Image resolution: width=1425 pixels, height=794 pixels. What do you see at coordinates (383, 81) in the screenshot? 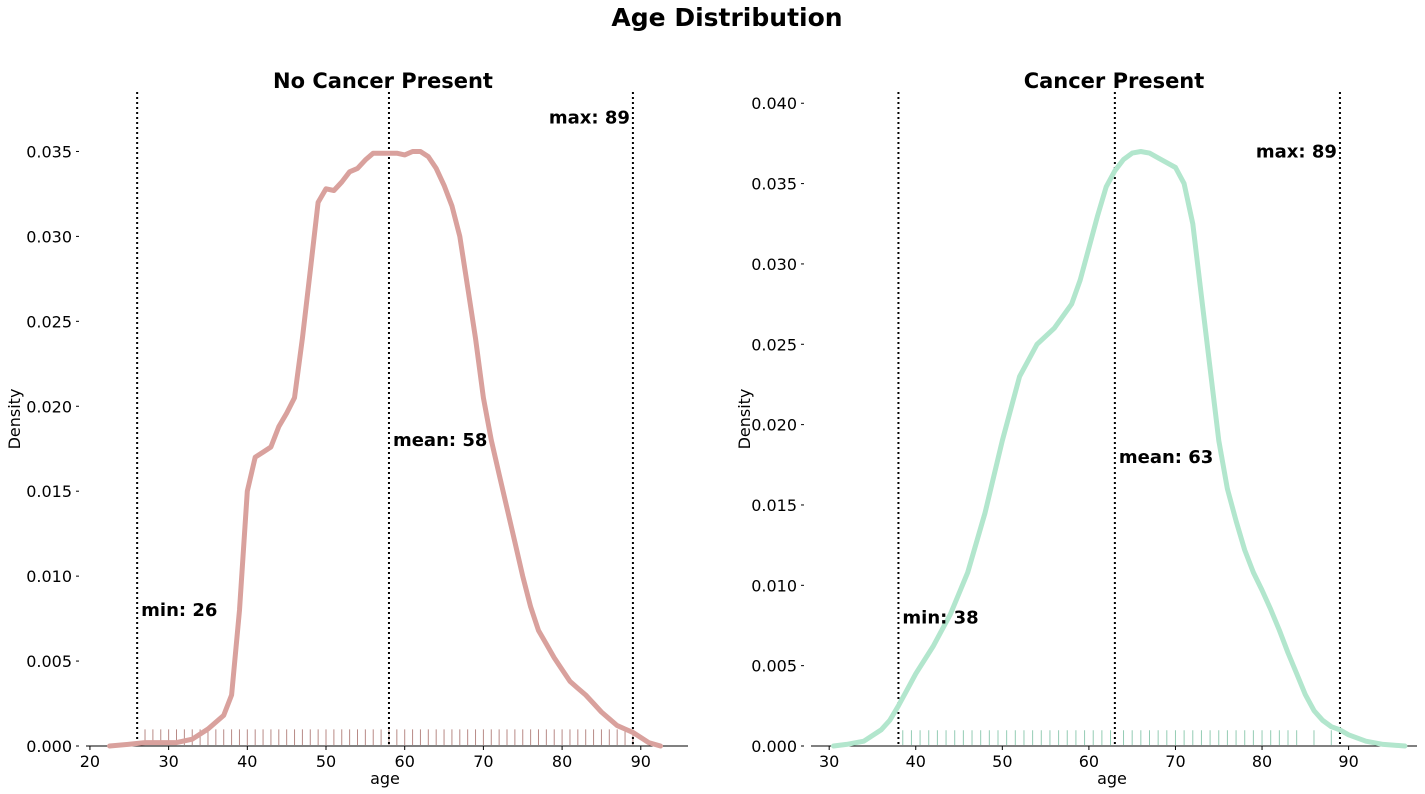
I see `panel-title: No Cancer Present` at bounding box center [383, 81].